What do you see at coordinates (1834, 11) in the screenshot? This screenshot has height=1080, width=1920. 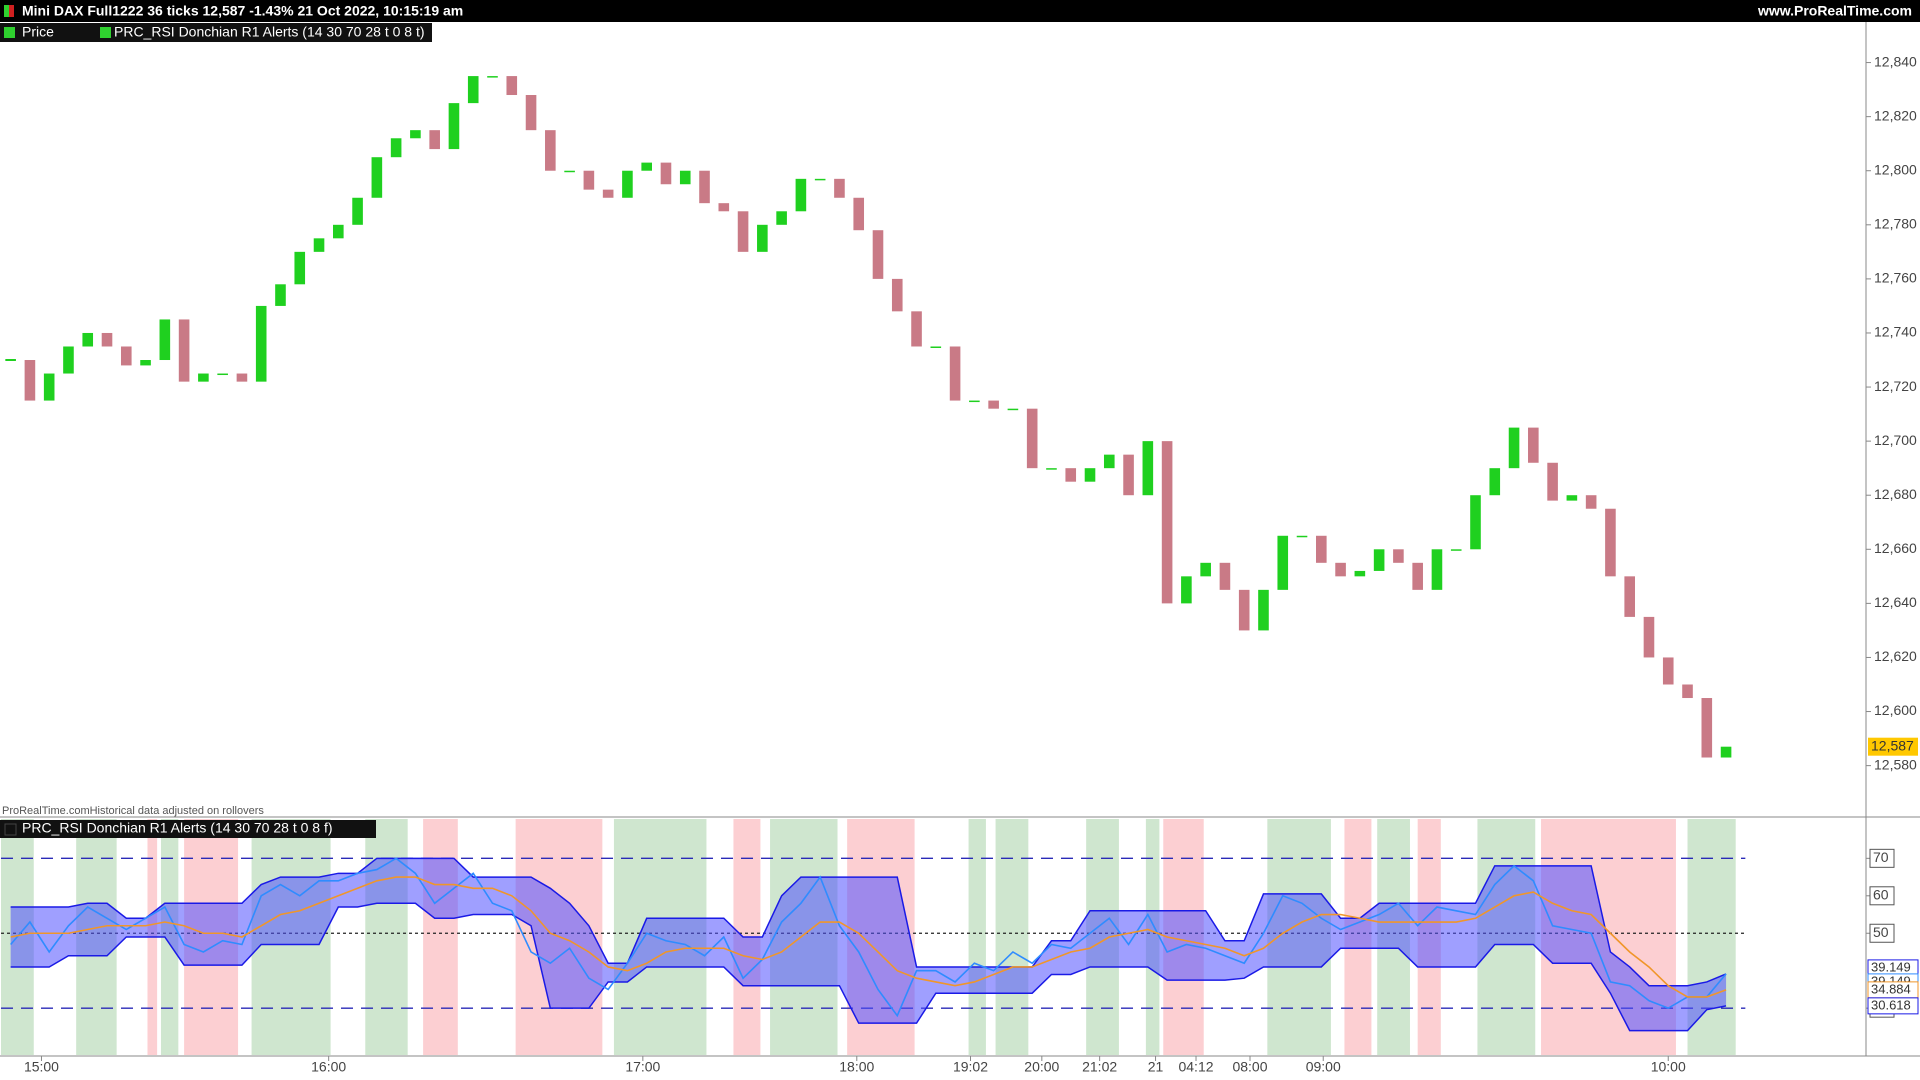 I see `header-site: www.ProRealTime.com` at bounding box center [1834, 11].